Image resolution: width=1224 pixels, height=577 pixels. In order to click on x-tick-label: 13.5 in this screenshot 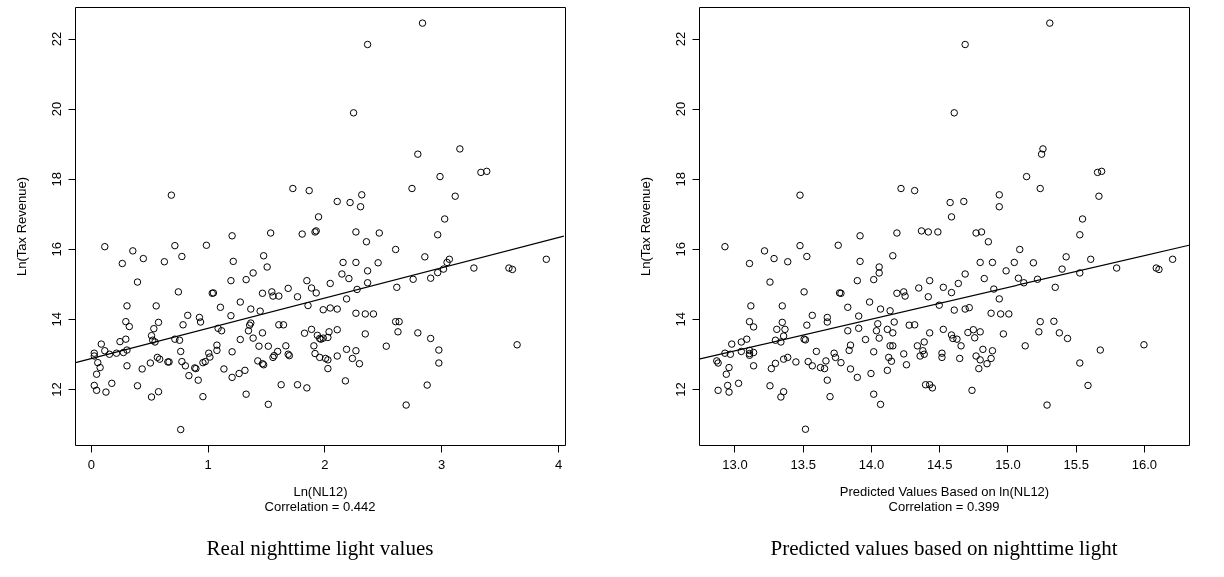, I will do `click(803, 464)`.